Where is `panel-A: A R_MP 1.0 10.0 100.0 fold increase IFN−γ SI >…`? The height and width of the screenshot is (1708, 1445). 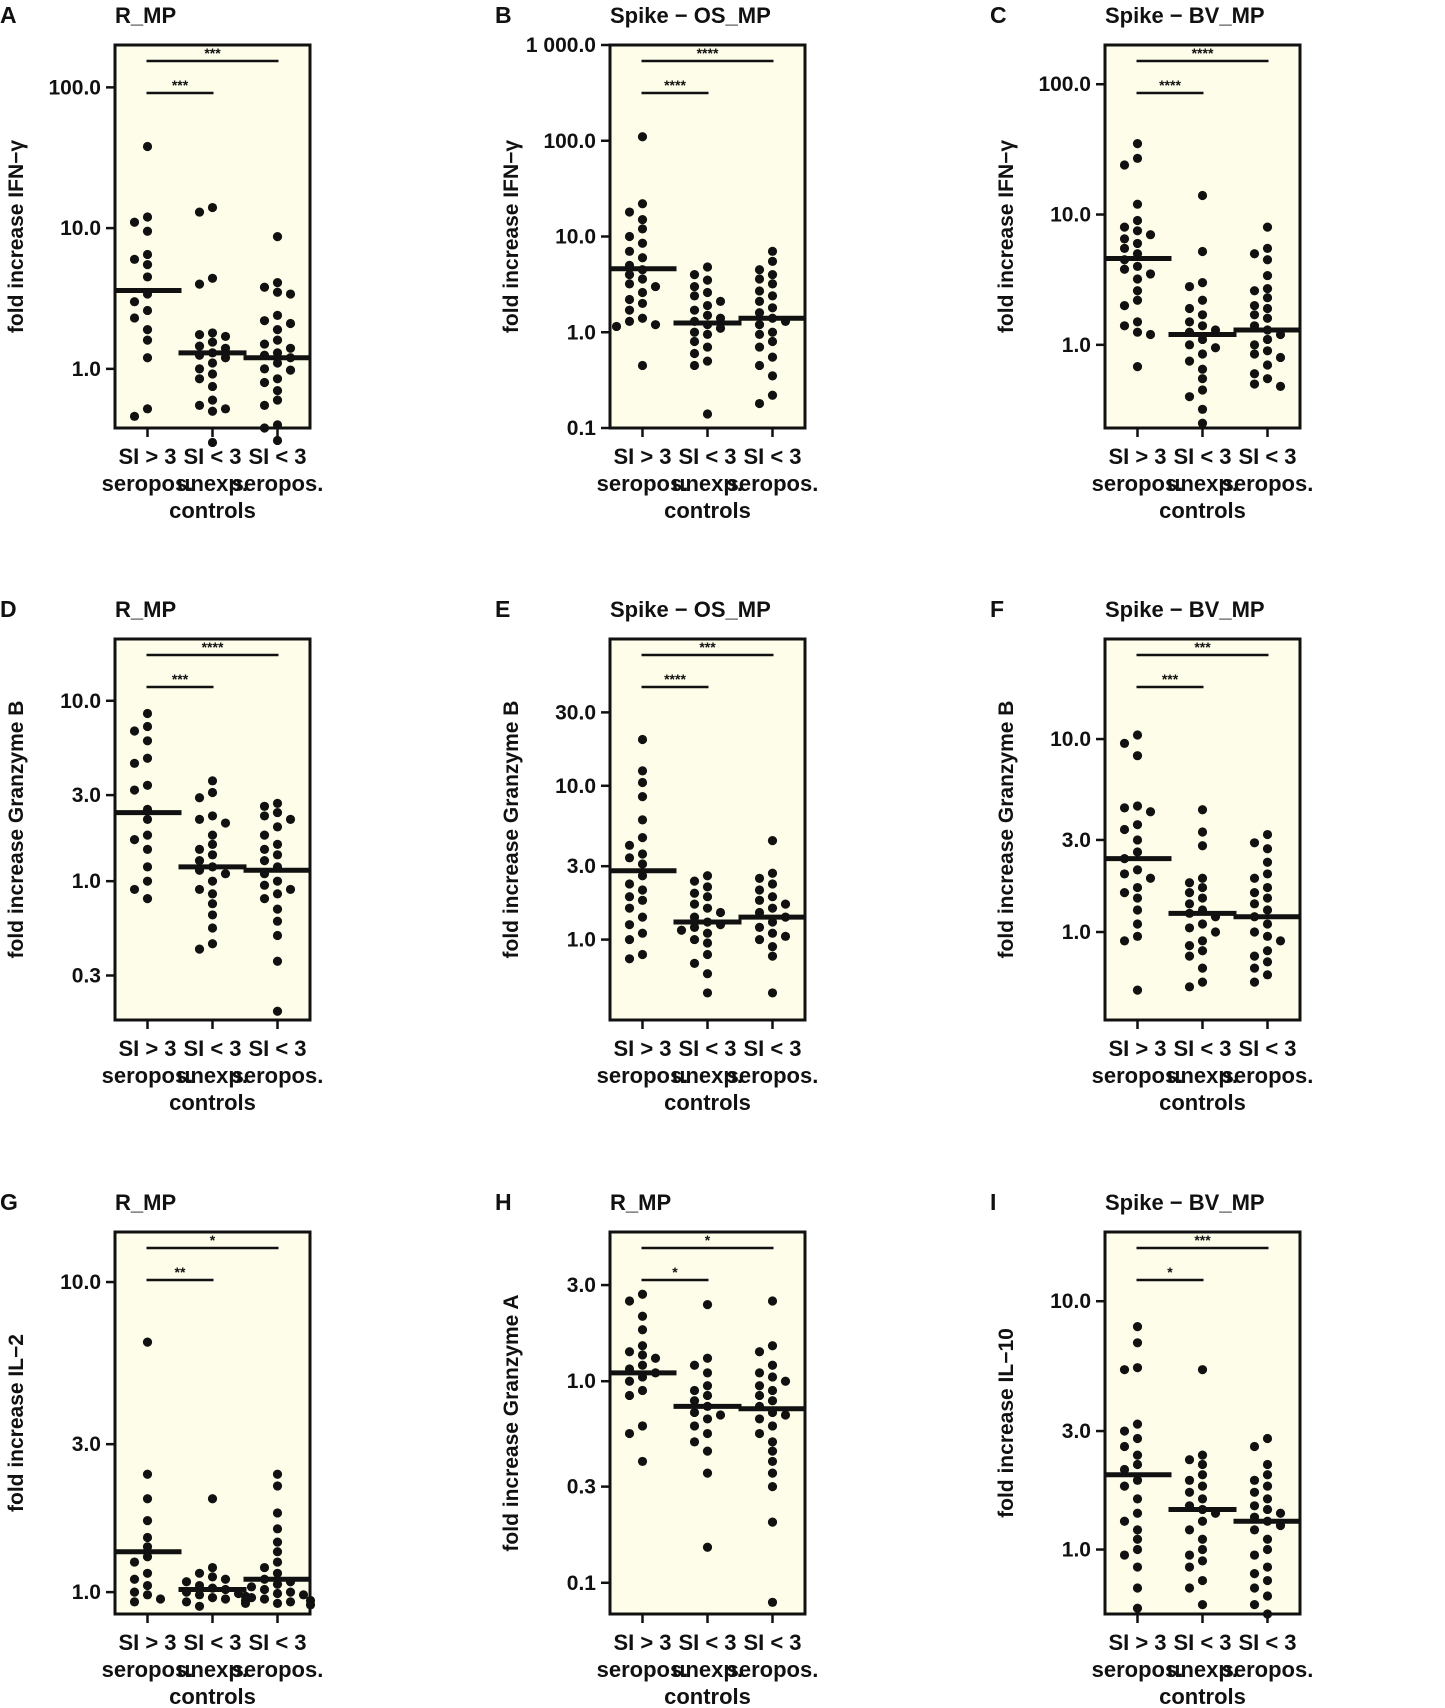 panel-A: A R_MP 1.0 10.0 100.0 fold increase IFN−γ SI >… is located at coordinates (161, 262).